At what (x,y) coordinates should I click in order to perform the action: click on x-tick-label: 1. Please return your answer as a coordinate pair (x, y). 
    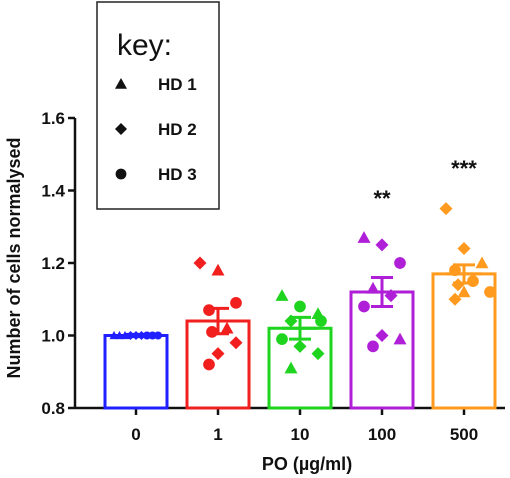
    Looking at the image, I should click on (217, 434).